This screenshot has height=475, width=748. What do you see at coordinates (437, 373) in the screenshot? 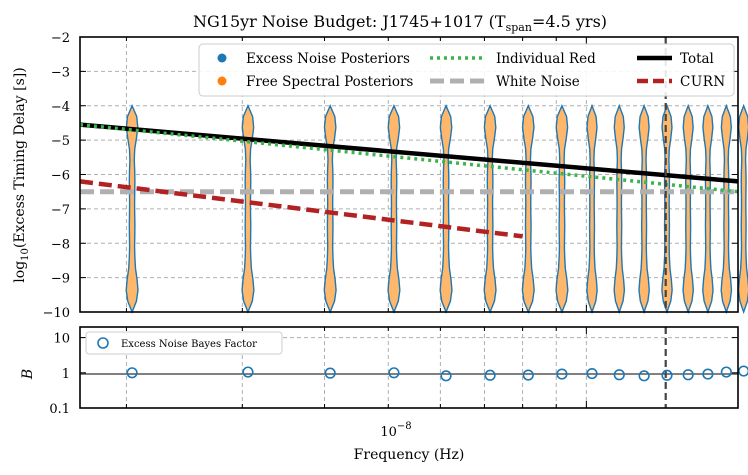
I see `bayes-factor-points` at bounding box center [437, 373].